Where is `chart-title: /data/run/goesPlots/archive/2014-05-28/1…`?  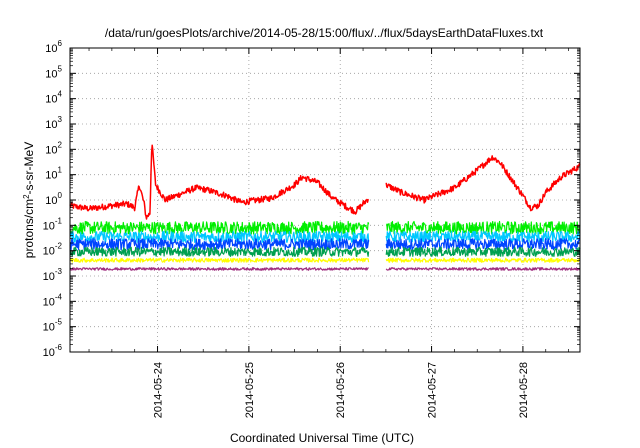 chart-title: /data/run/goesPlots/archive/2014-05-28/1… is located at coordinates (324, 33).